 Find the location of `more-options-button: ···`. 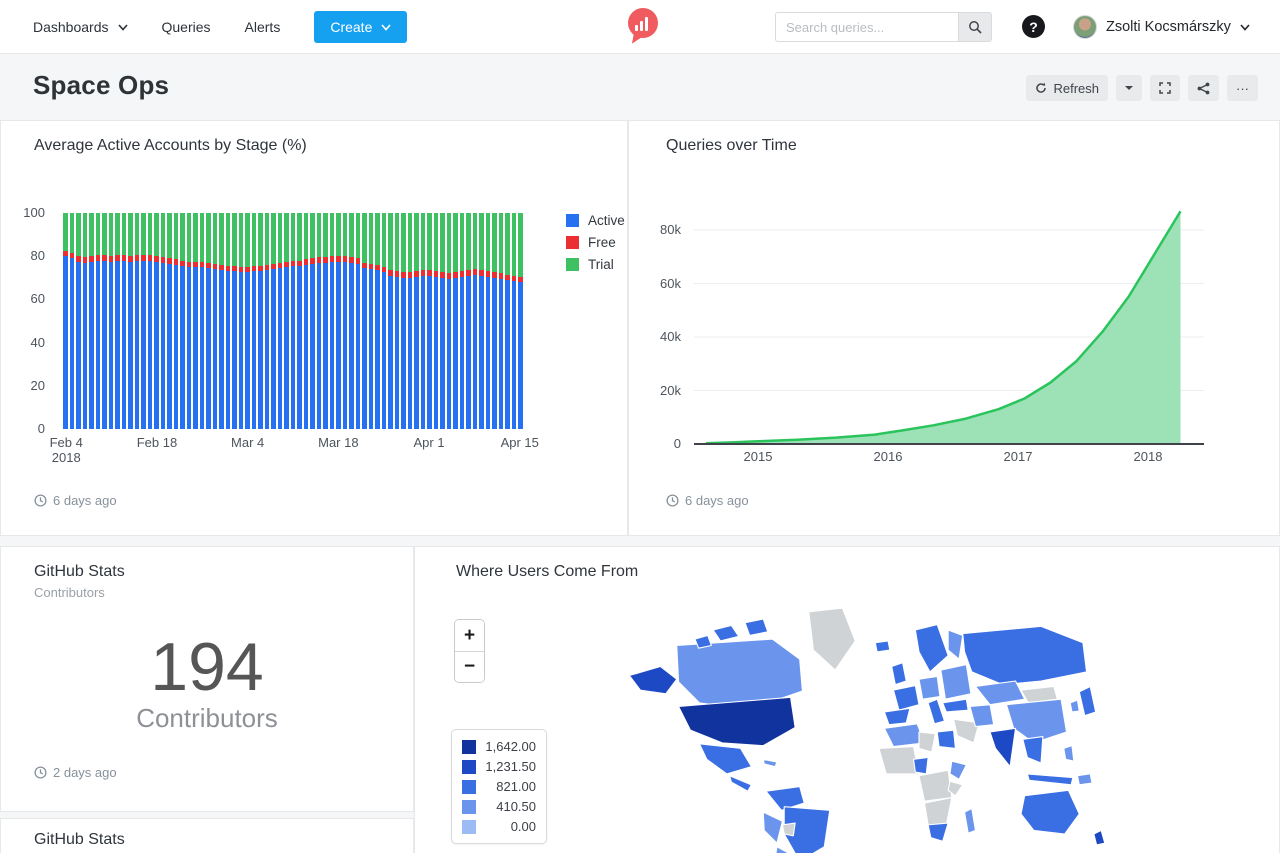

more-options-button: ··· is located at coordinates (1242, 88).